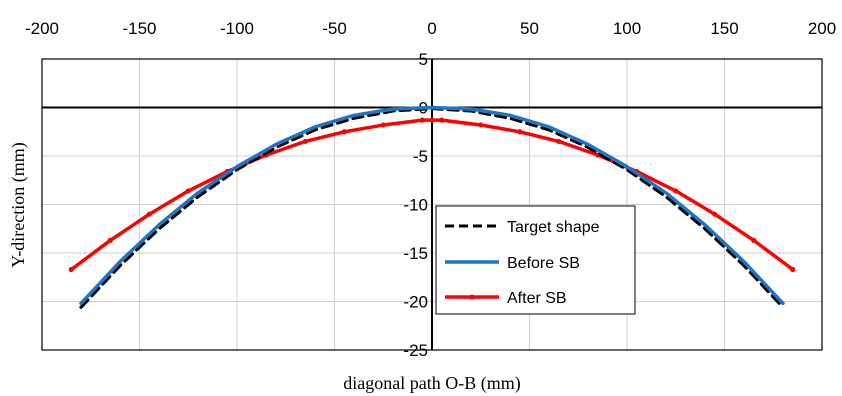 The height and width of the screenshot is (396, 842). I want to click on legend-label-after-sb: After SB, so click(537, 298).